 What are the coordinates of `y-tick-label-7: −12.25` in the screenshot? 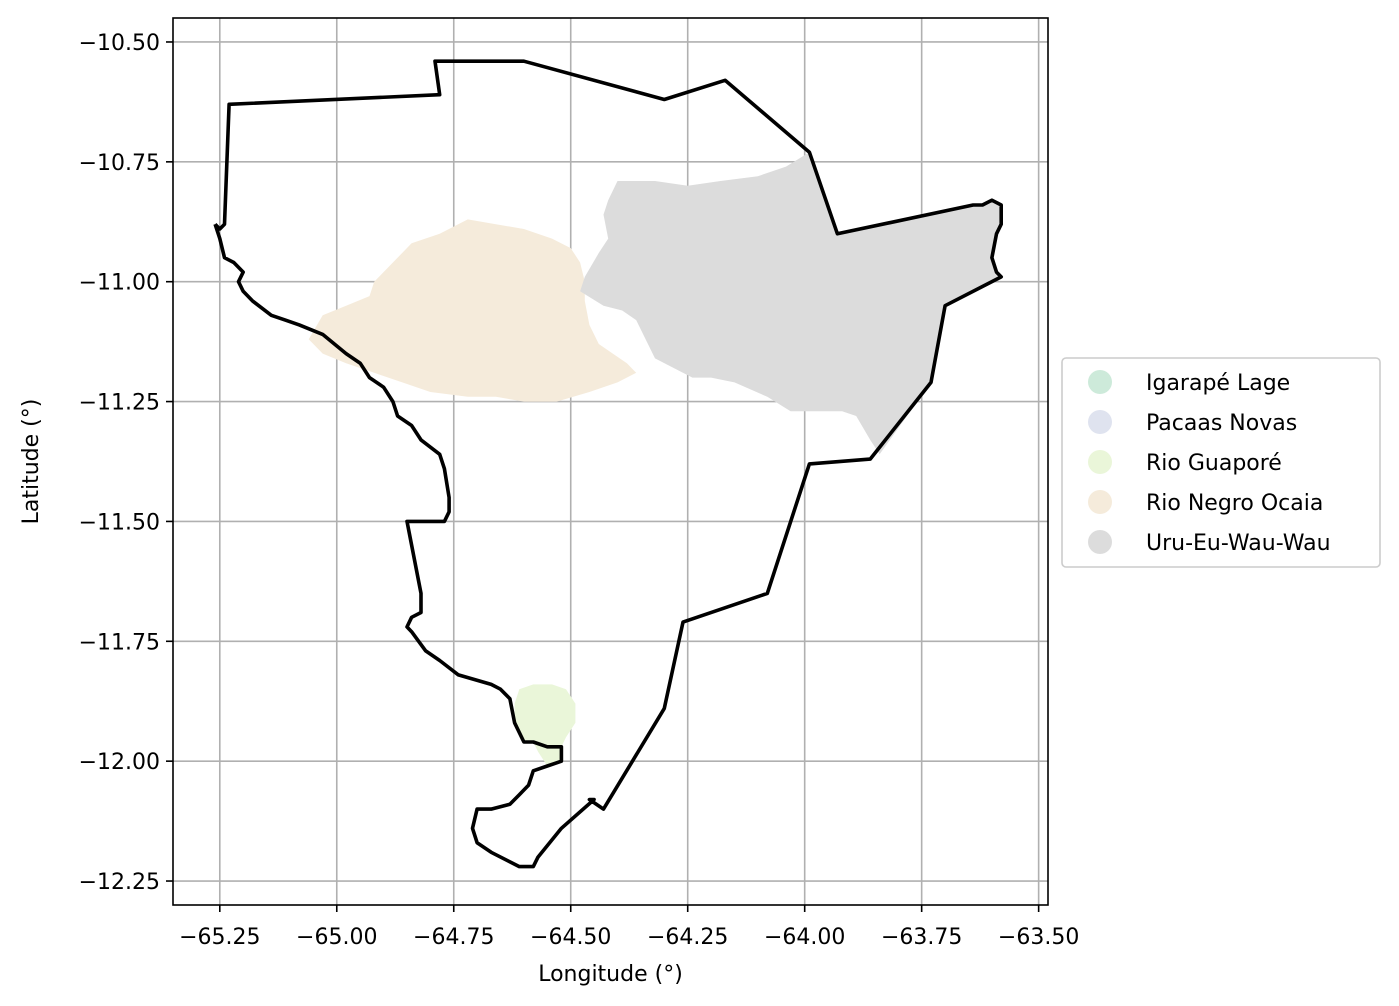 It's located at (119, 882).